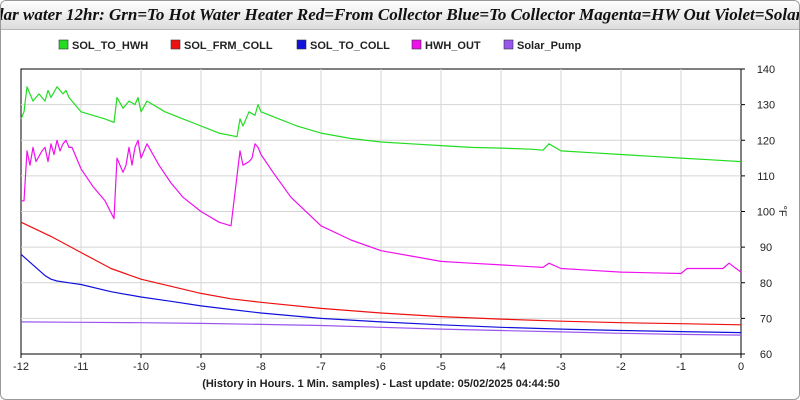 The width and height of the screenshot is (800, 400). What do you see at coordinates (766, 106) in the screenshot?
I see `y-tick-label: 130` at bounding box center [766, 106].